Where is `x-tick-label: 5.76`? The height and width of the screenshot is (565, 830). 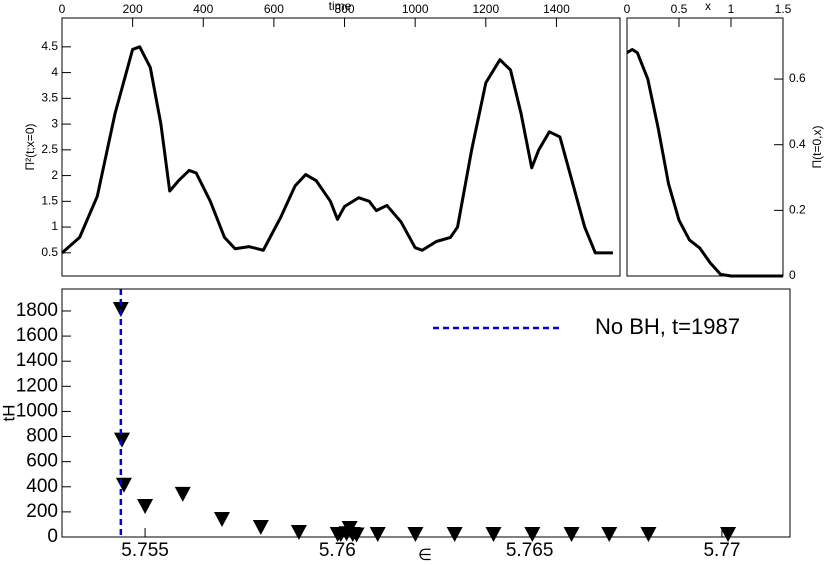 x-tick-label: 5.76 is located at coordinates (337, 550).